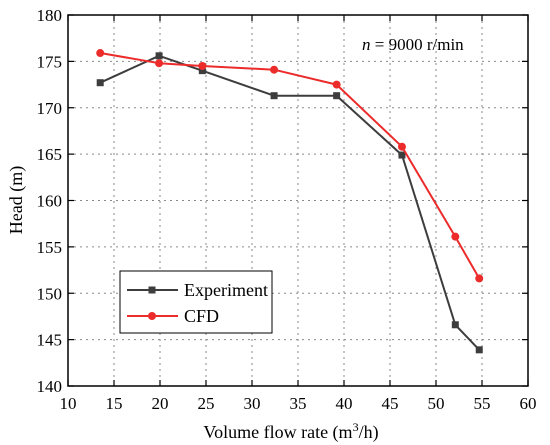 The width and height of the screenshot is (550, 445). Describe the element at coordinates (482, 403) in the screenshot. I see `x-tick-label: 55` at that location.